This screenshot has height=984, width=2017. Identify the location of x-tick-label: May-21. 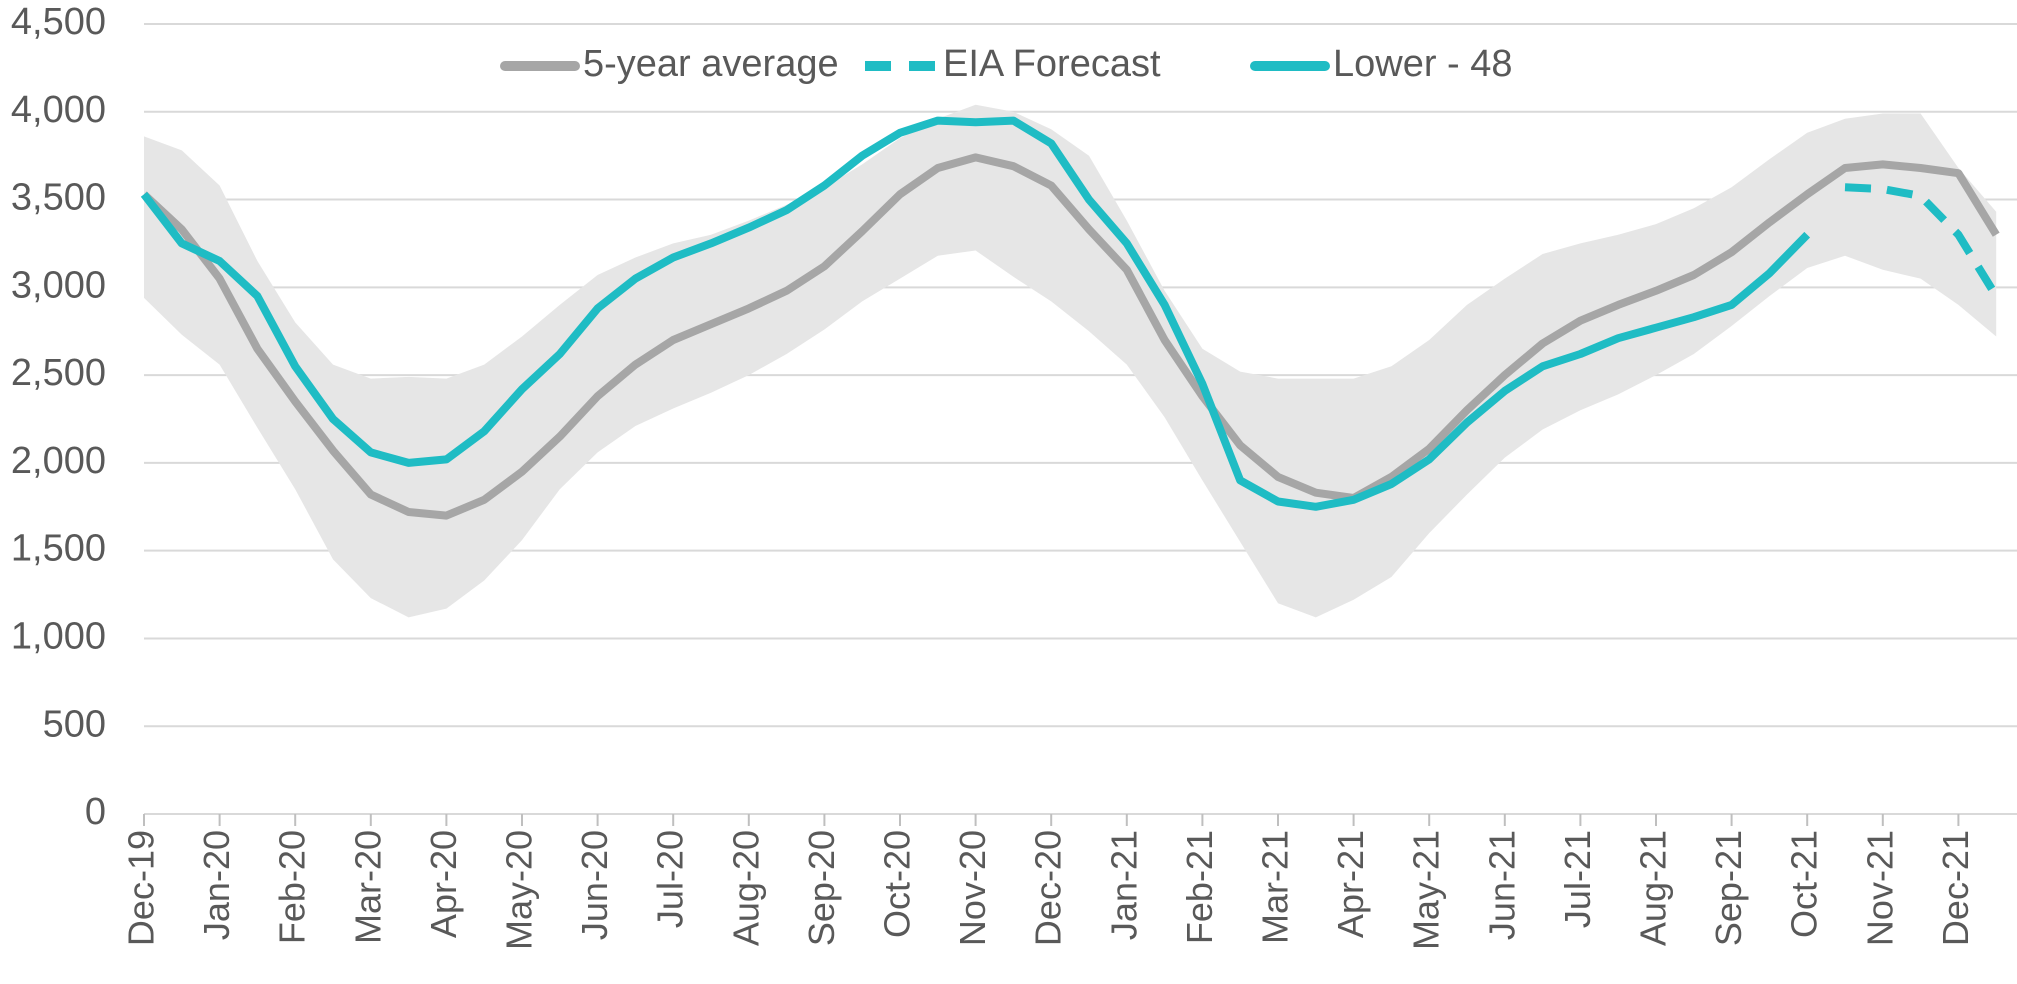
(1426, 890).